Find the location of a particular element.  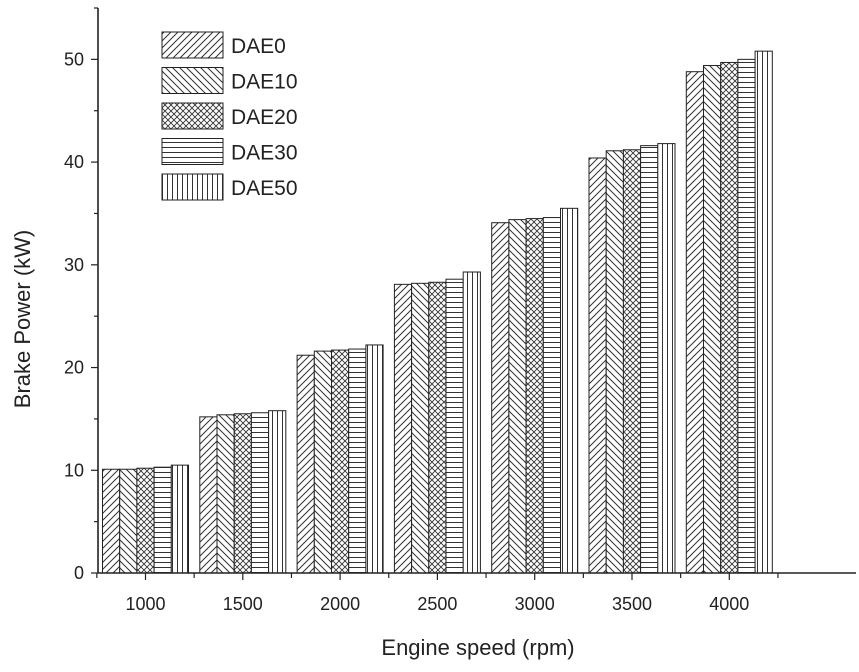

y-axis-title: Brake Power (kW) is located at coordinates (22, 319).